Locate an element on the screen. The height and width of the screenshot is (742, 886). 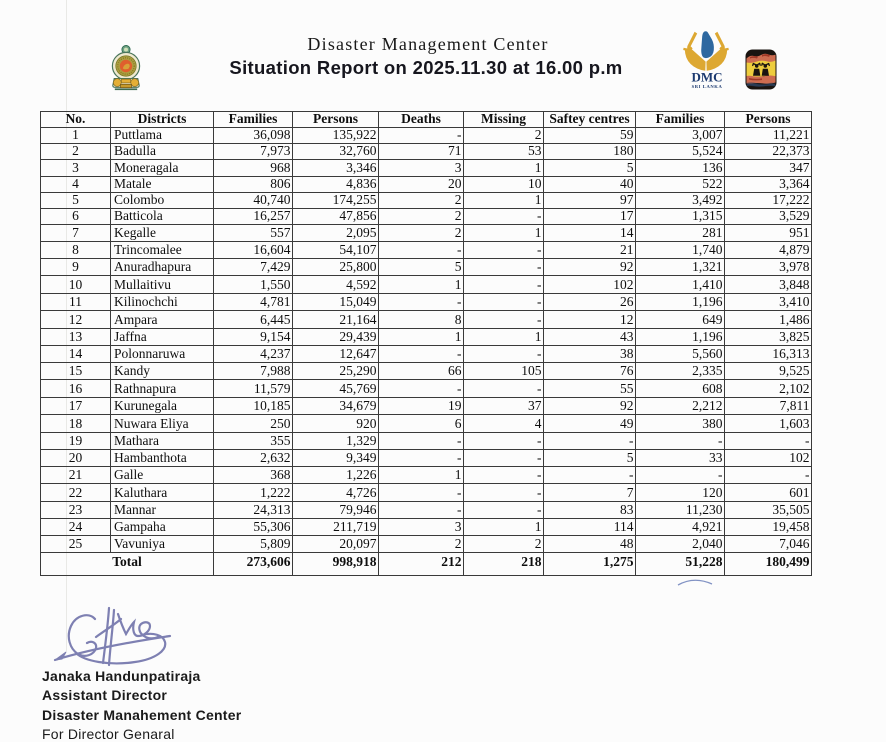
svg-text: SRI LANKA is located at coordinates (707, 86).